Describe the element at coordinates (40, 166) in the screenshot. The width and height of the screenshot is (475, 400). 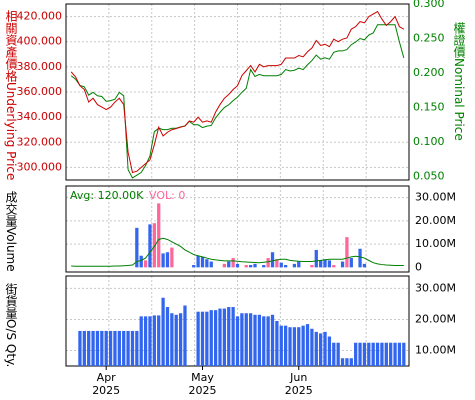
I see `underlying-tick-label: 300.000` at that location.